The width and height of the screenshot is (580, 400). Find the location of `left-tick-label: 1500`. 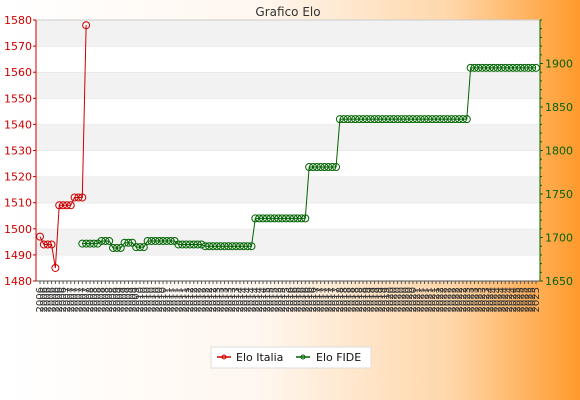

left-tick-label: 1500 is located at coordinates (18, 229).